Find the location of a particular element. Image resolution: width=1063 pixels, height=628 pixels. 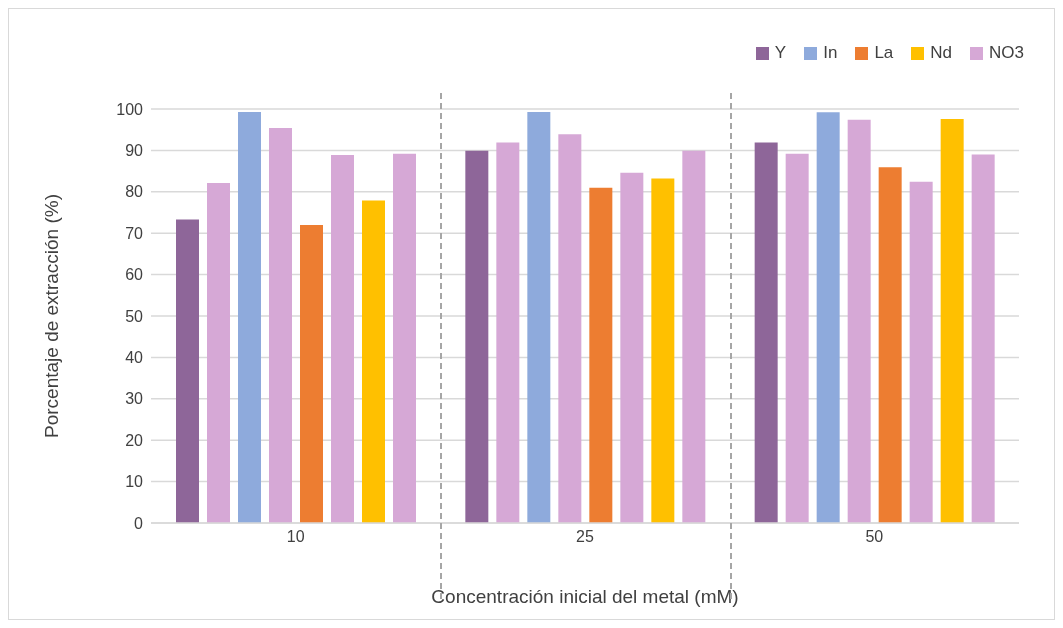

y-tick-label: 0 is located at coordinates (139, 523).